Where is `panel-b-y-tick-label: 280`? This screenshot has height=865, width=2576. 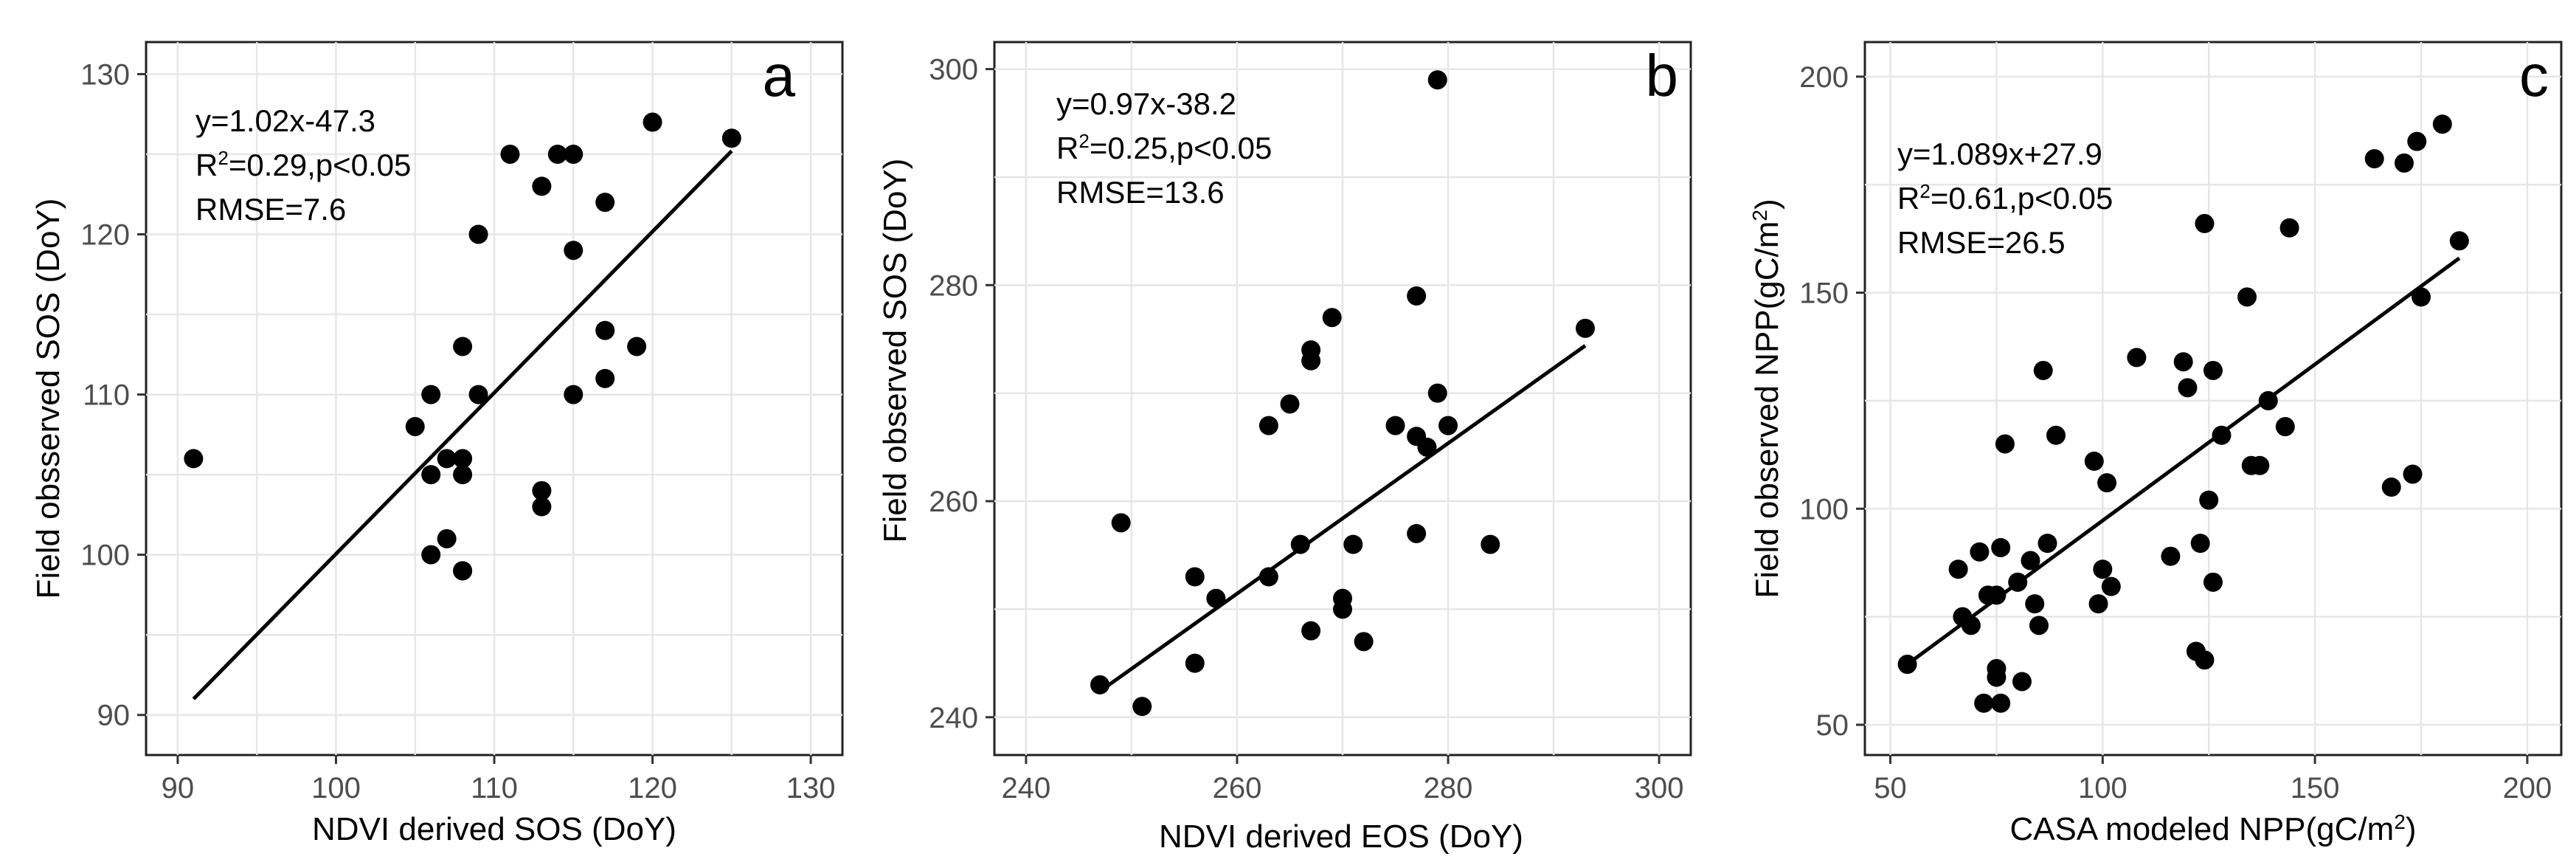 panel-b-y-tick-label: 280 is located at coordinates (954, 285).